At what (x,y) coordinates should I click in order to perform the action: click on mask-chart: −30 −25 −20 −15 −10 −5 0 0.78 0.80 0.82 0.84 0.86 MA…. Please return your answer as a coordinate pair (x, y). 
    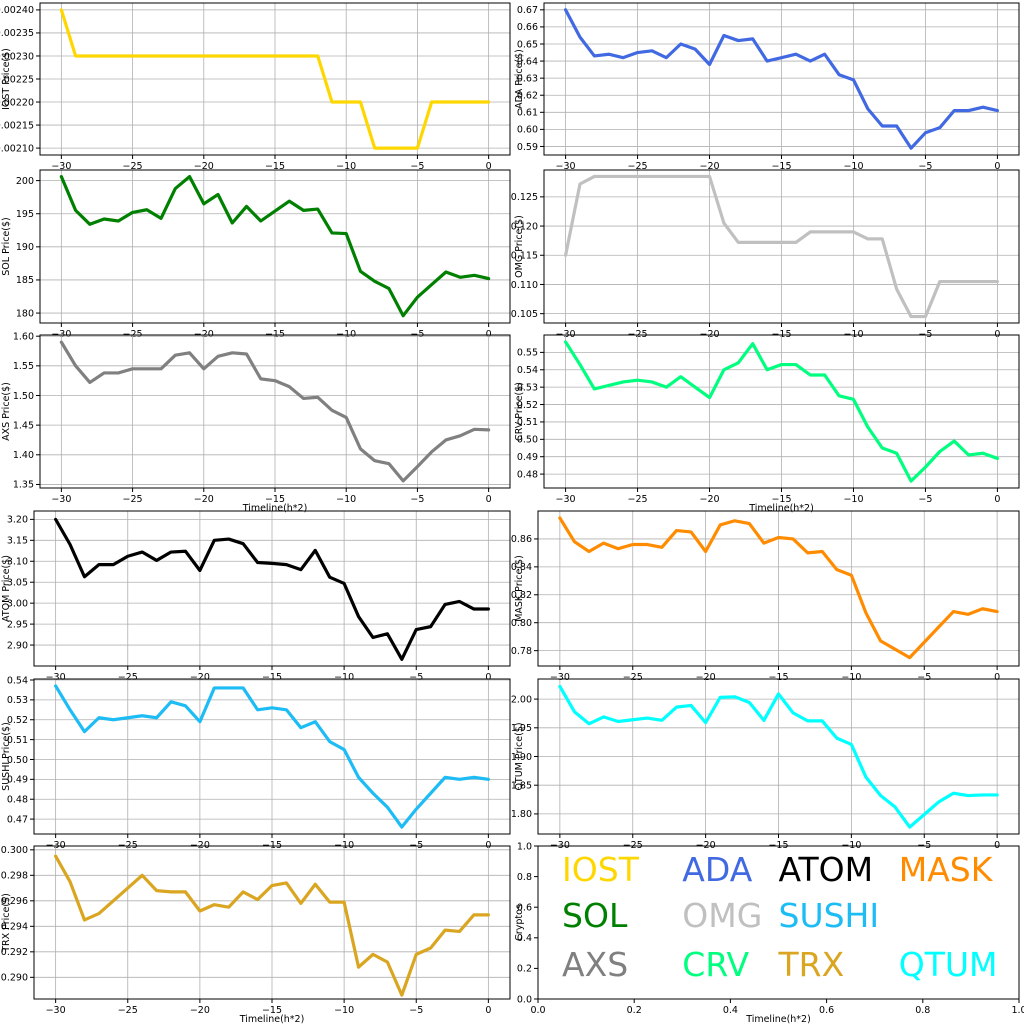
    Looking at the image, I should click on (765, 596).